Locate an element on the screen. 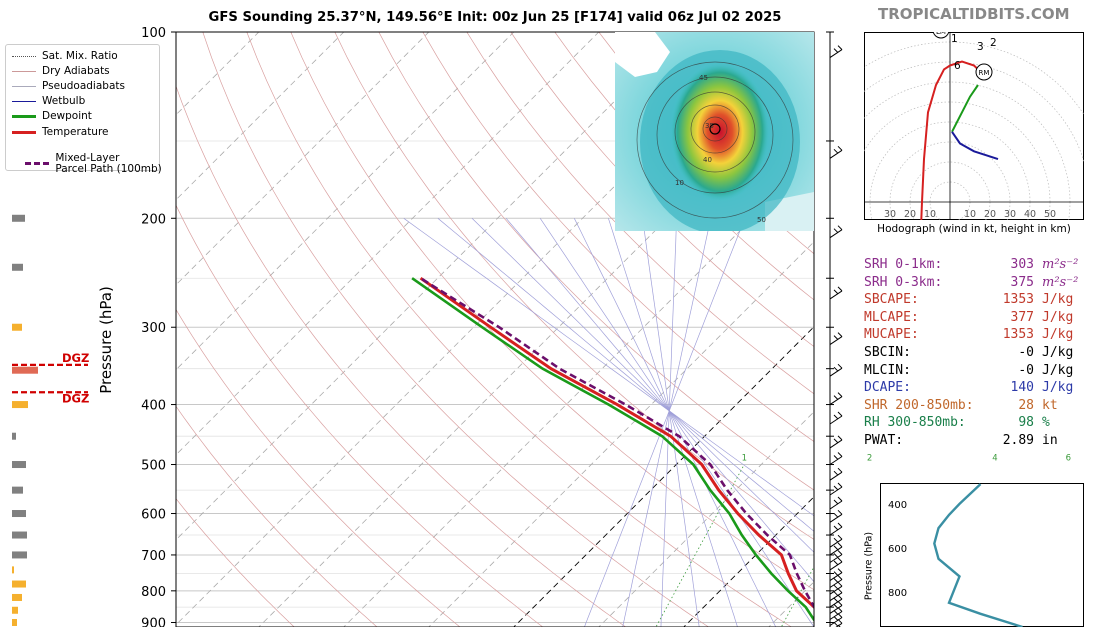  index-unit: kt is located at coordinates (1050, 405).